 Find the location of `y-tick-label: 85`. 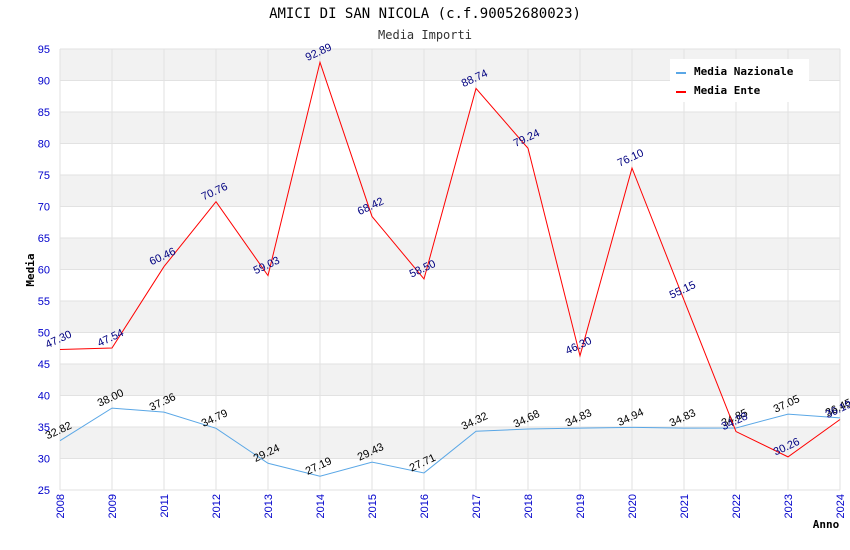

y-tick-label: 85 is located at coordinates (44, 113).